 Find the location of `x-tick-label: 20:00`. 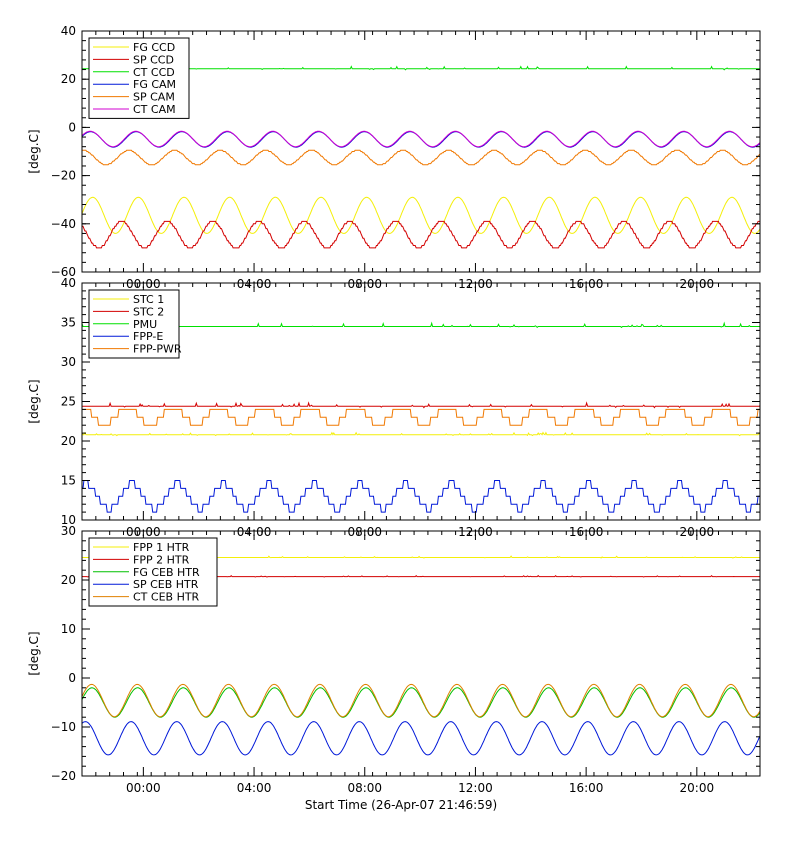

x-tick-label: 20:00 is located at coordinates (697, 788).